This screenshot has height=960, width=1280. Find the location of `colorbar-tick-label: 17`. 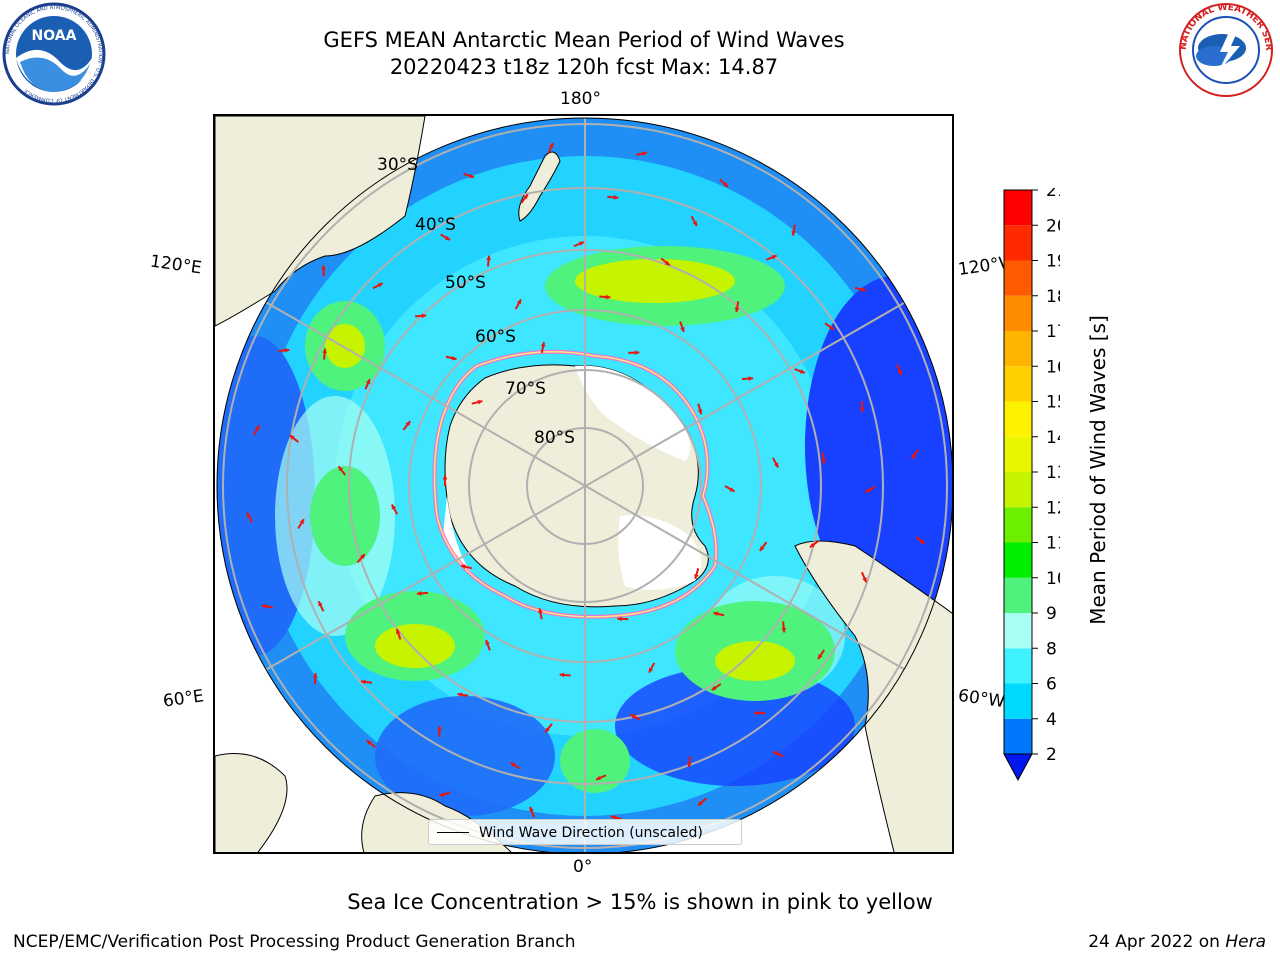

colorbar-tick-label: 17 is located at coordinates (1053, 332).